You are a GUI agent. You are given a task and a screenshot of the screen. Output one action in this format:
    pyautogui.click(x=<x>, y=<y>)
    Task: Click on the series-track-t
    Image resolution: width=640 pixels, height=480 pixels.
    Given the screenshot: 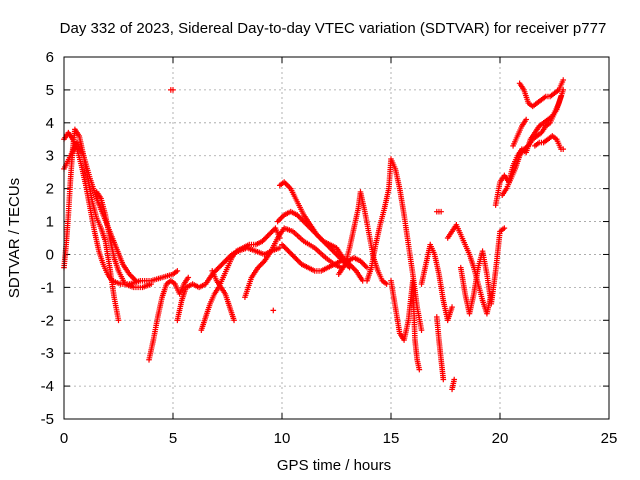 What is the action you would take?
    pyautogui.click(x=453, y=384)
    